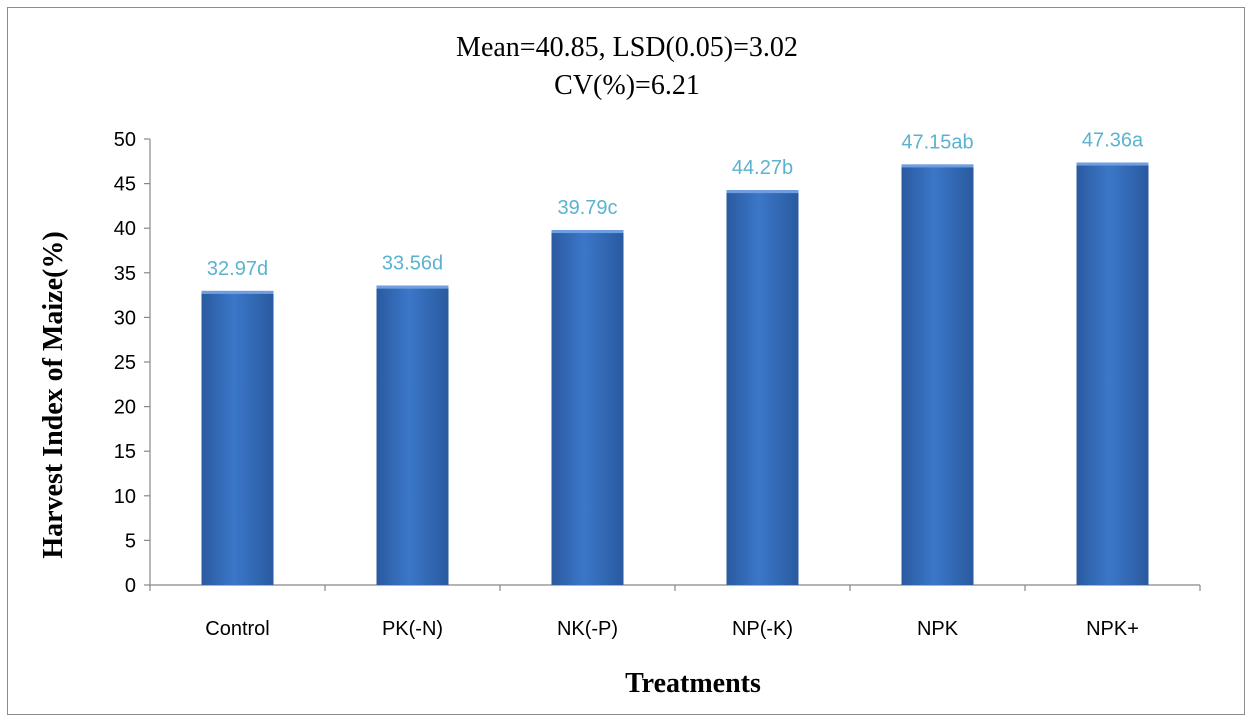 The width and height of the screenshot is (1254, 723). I want to click on x-tick-label: Control, so click(237, 629).